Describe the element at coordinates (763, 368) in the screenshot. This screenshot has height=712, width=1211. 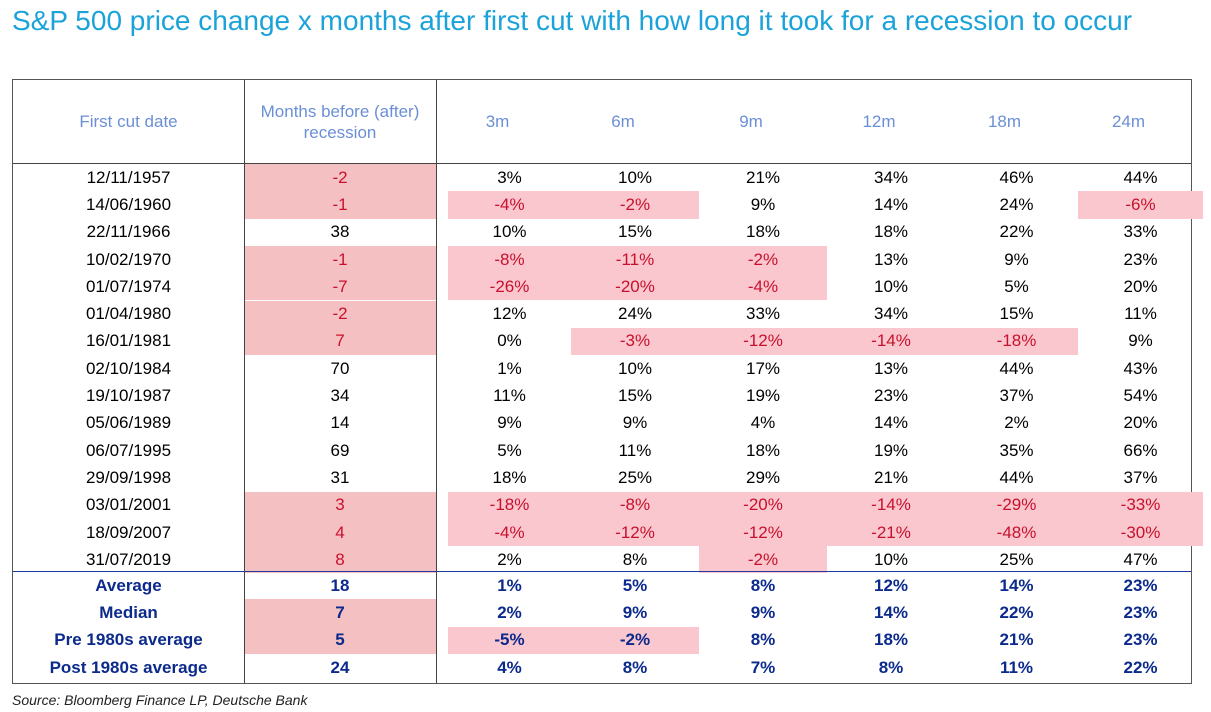
I see `table-cell: 17%` at that location.